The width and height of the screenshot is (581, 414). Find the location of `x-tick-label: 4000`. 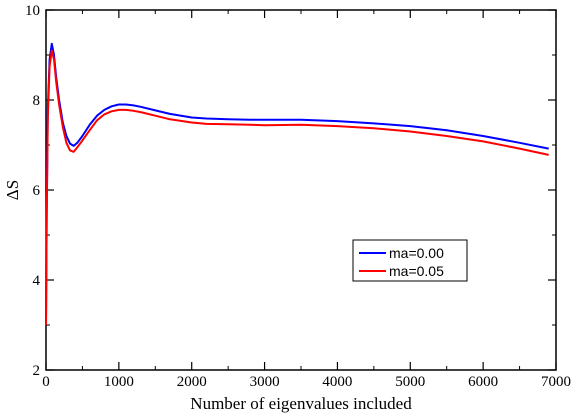

x-tick-label: 4000 is located at coordinates (337, 382).